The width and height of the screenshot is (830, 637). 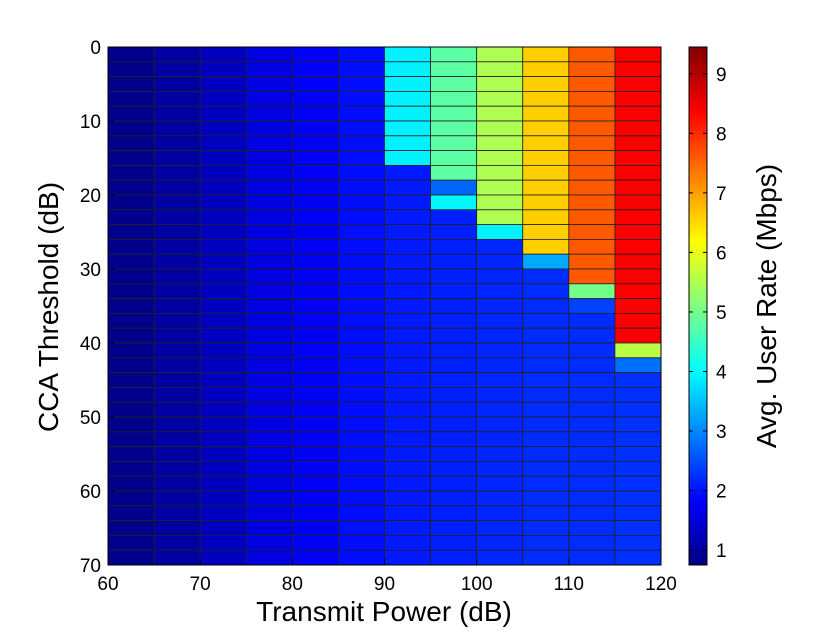 I want to click on x-tick-label: 60, so click(x=107, y=584).